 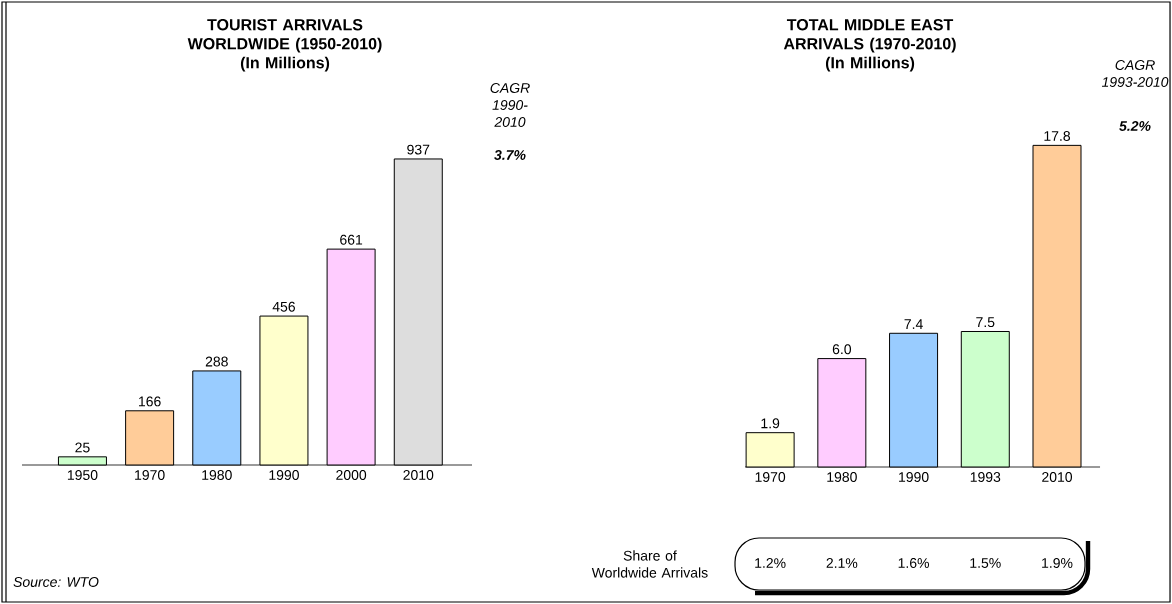 What do you see at coordinates (216, 361) in the screenshot?
I see `data-label: 288` at bounding box center [216, 361].